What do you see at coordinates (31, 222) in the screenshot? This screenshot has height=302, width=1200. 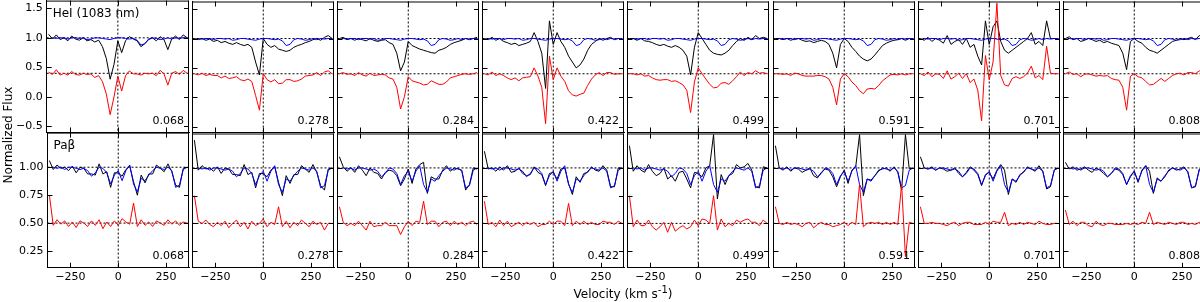 I see `y-tick-label: 0.50` at bounding box center [31, 222].